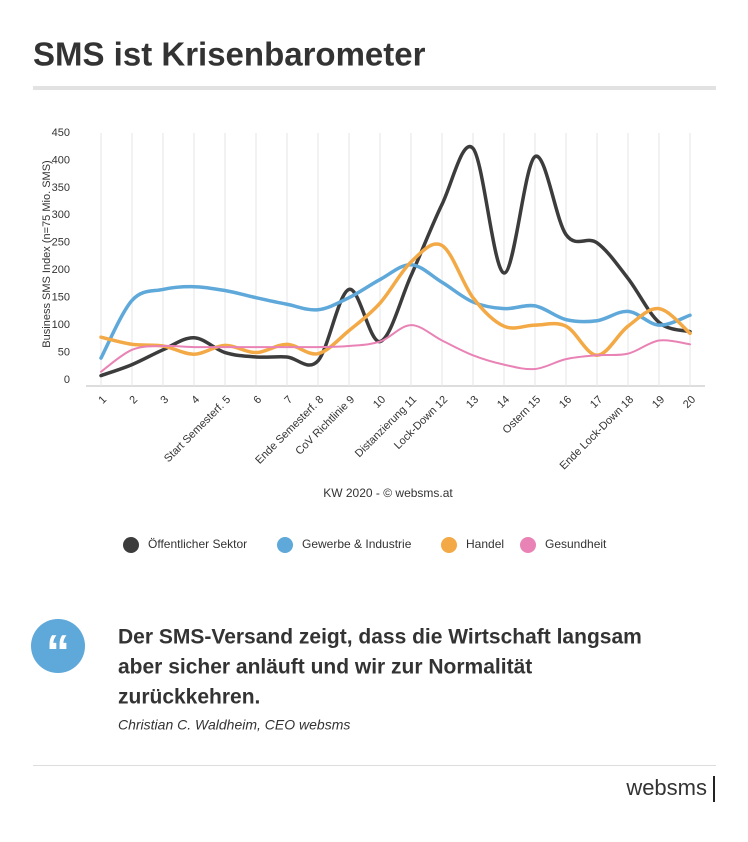 The width and height of the screenshot is (748, 842). I want to click on quote-icon: “, so click(58, 653).